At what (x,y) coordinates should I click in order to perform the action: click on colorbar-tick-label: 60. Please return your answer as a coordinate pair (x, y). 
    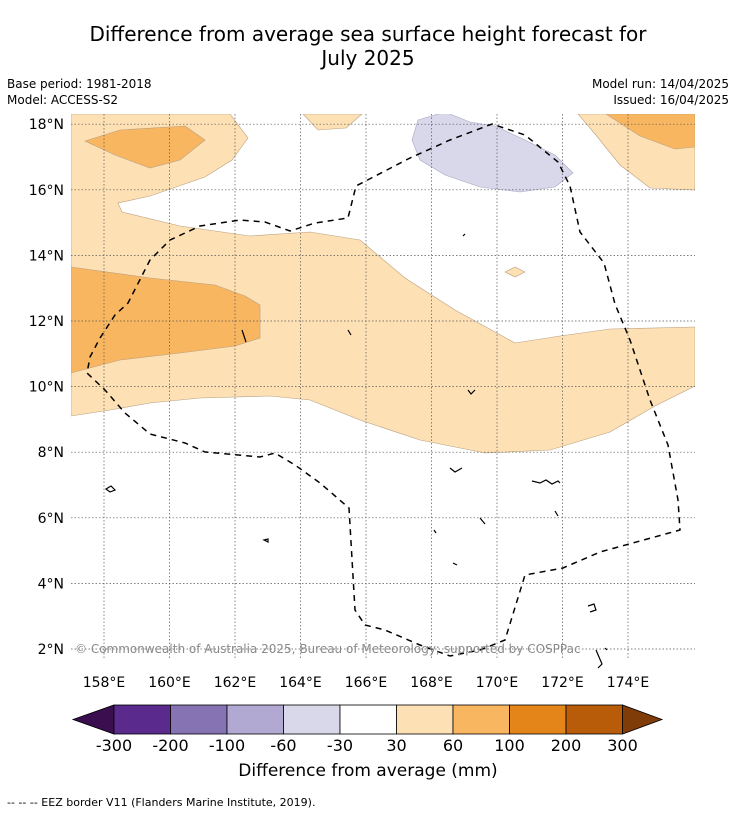
    Looking at the image, I should click on (453, 745).